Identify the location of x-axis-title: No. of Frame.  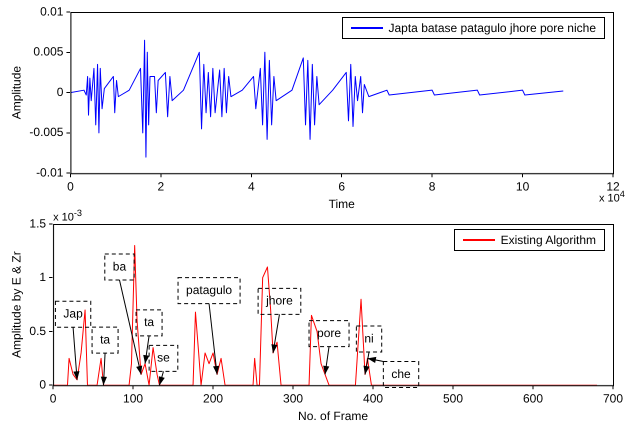
(333, 416).